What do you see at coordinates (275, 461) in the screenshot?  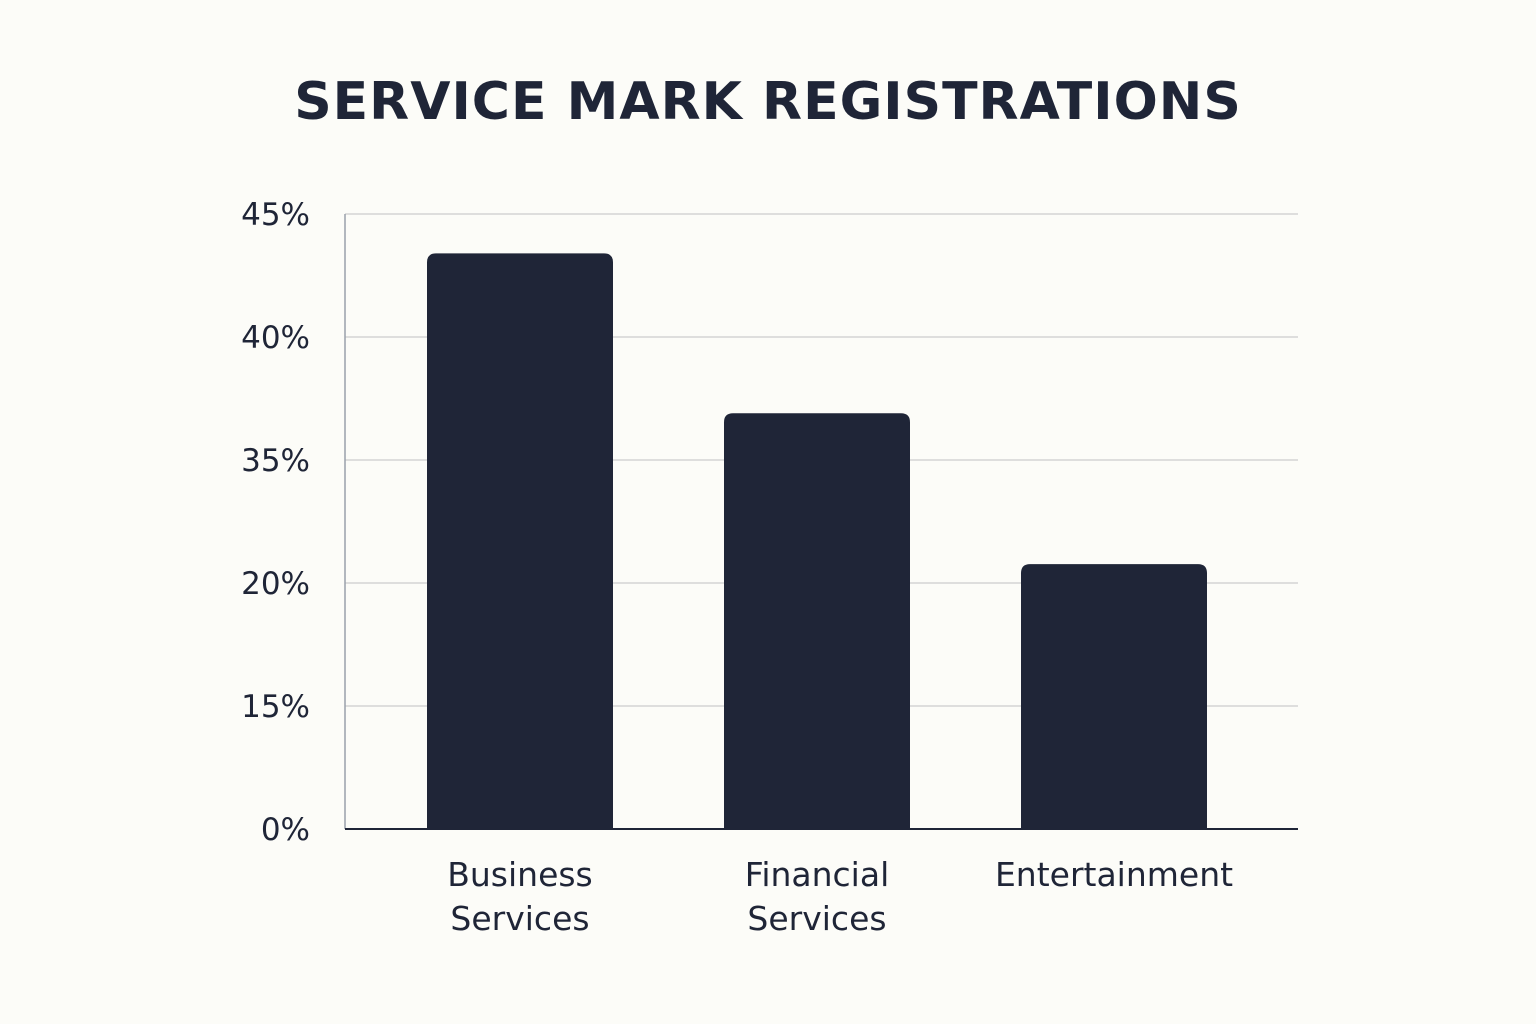 I see `y-tick-label: 35%` at bounding box center [275, 461].